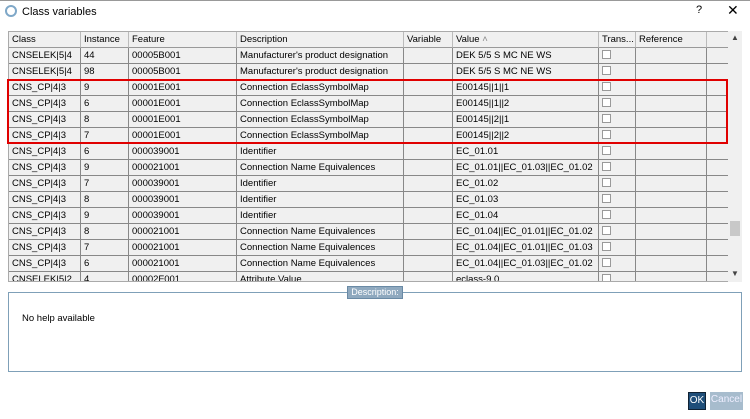 This screenshot has height=419, width=750. I want to click on vertical-scrollbar: ▲ ▼, so click(735, 156).